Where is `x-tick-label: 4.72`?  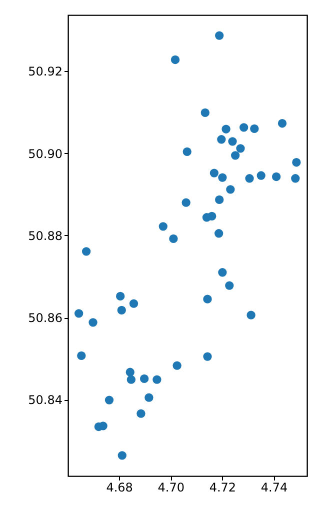
x-tick-label: 4.72 is located at coordinates (222, 487).